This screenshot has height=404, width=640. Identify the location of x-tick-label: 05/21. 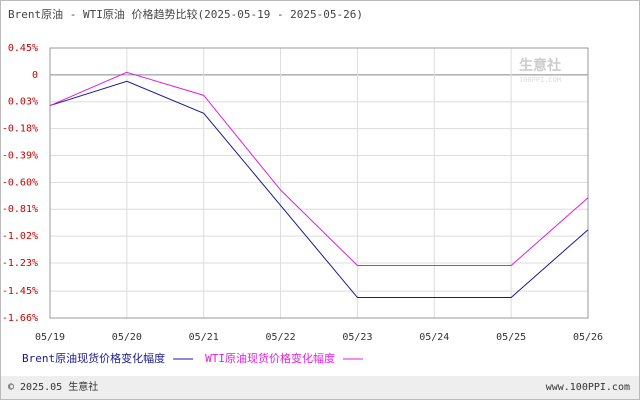
(204, 337).